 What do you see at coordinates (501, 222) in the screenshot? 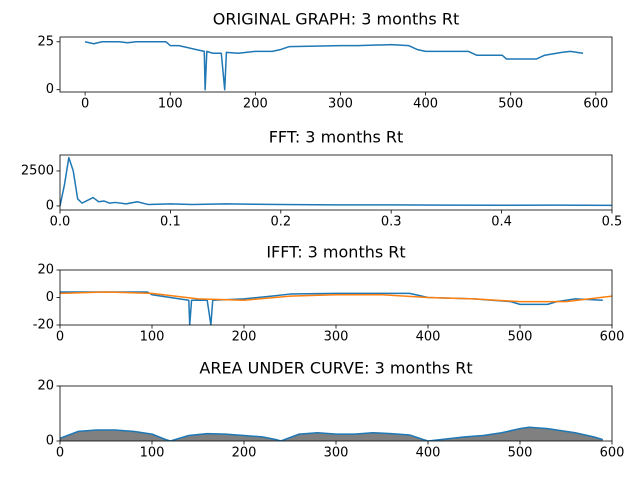
I see `x-tick-label: 0.4` at bounding box center [501, 222].